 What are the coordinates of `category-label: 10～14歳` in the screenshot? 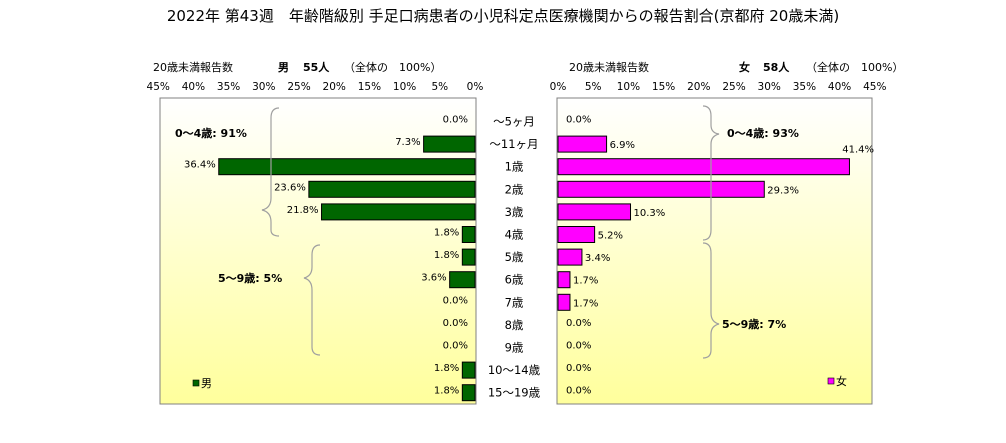 It's located at (514, 370).